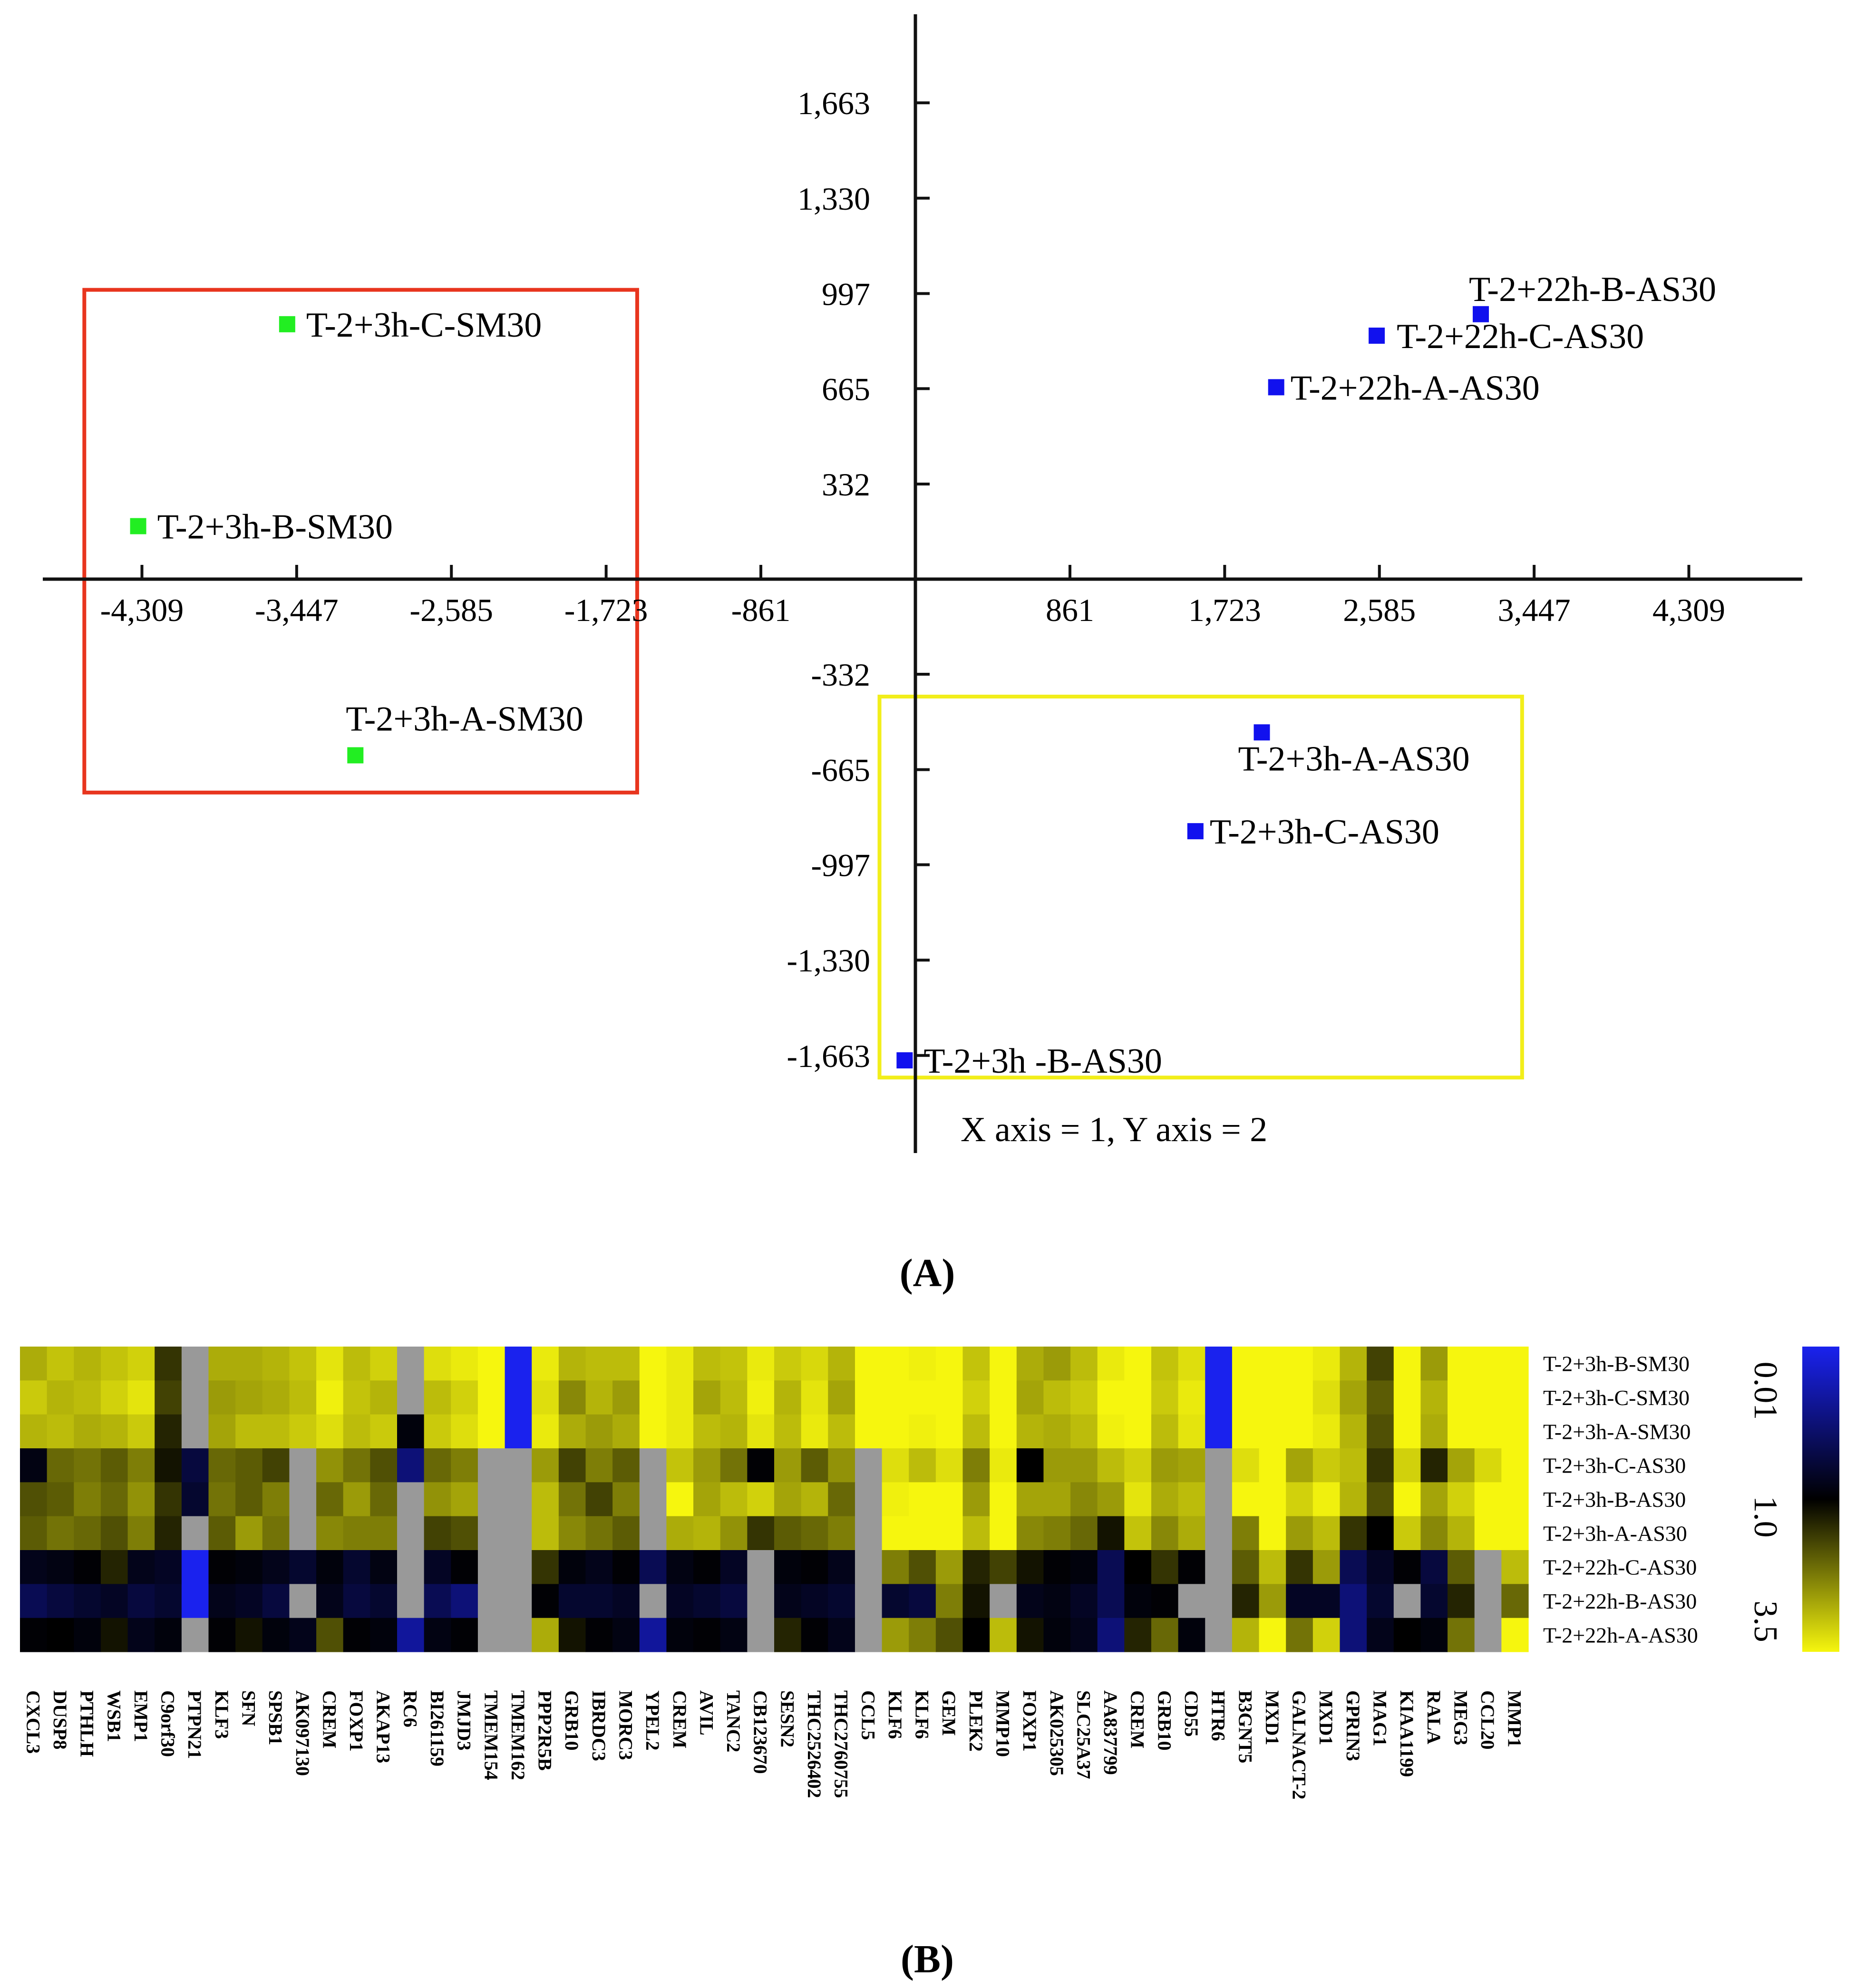 The width and height of the screenshot is (1856, 1988). I want to click on heatmap-column-label: JMJD3, so click(464, 1720).